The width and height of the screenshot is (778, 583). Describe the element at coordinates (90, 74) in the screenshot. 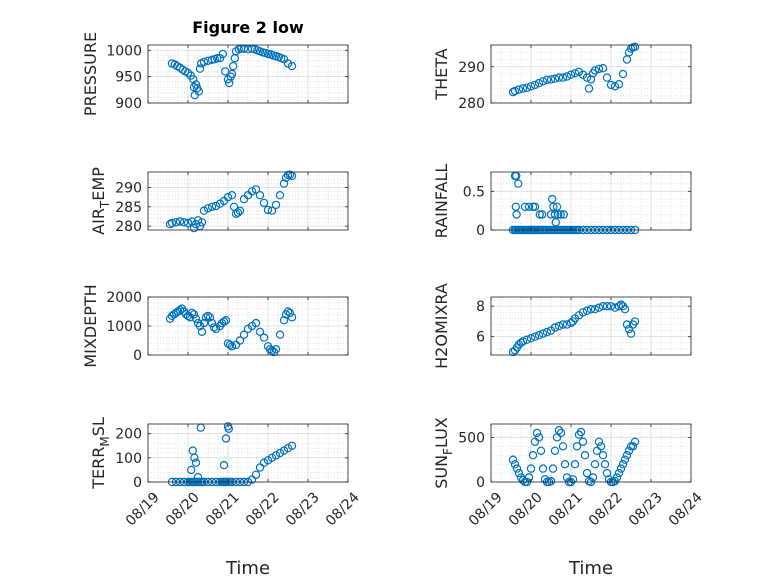

I see `y-axis-label: PRESSURE` at that location.